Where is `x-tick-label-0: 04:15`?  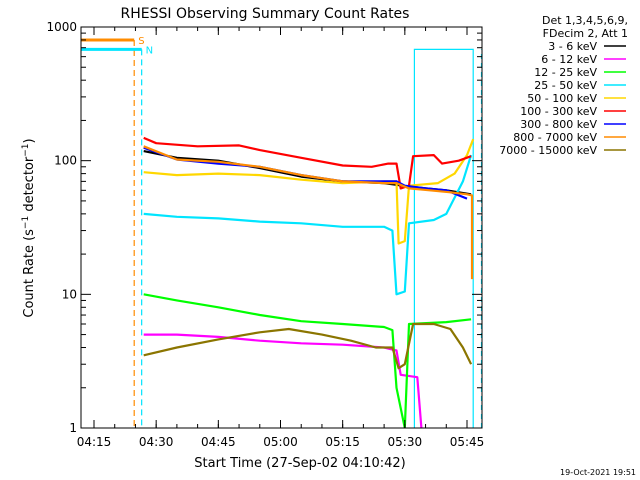 x-tick-label-0: 04:15 is located at coordinates (94, 442).